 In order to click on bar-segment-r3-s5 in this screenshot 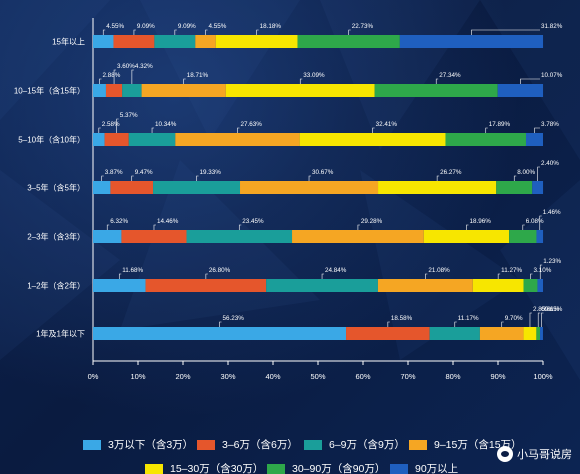, I will do `click(372, 139)`.